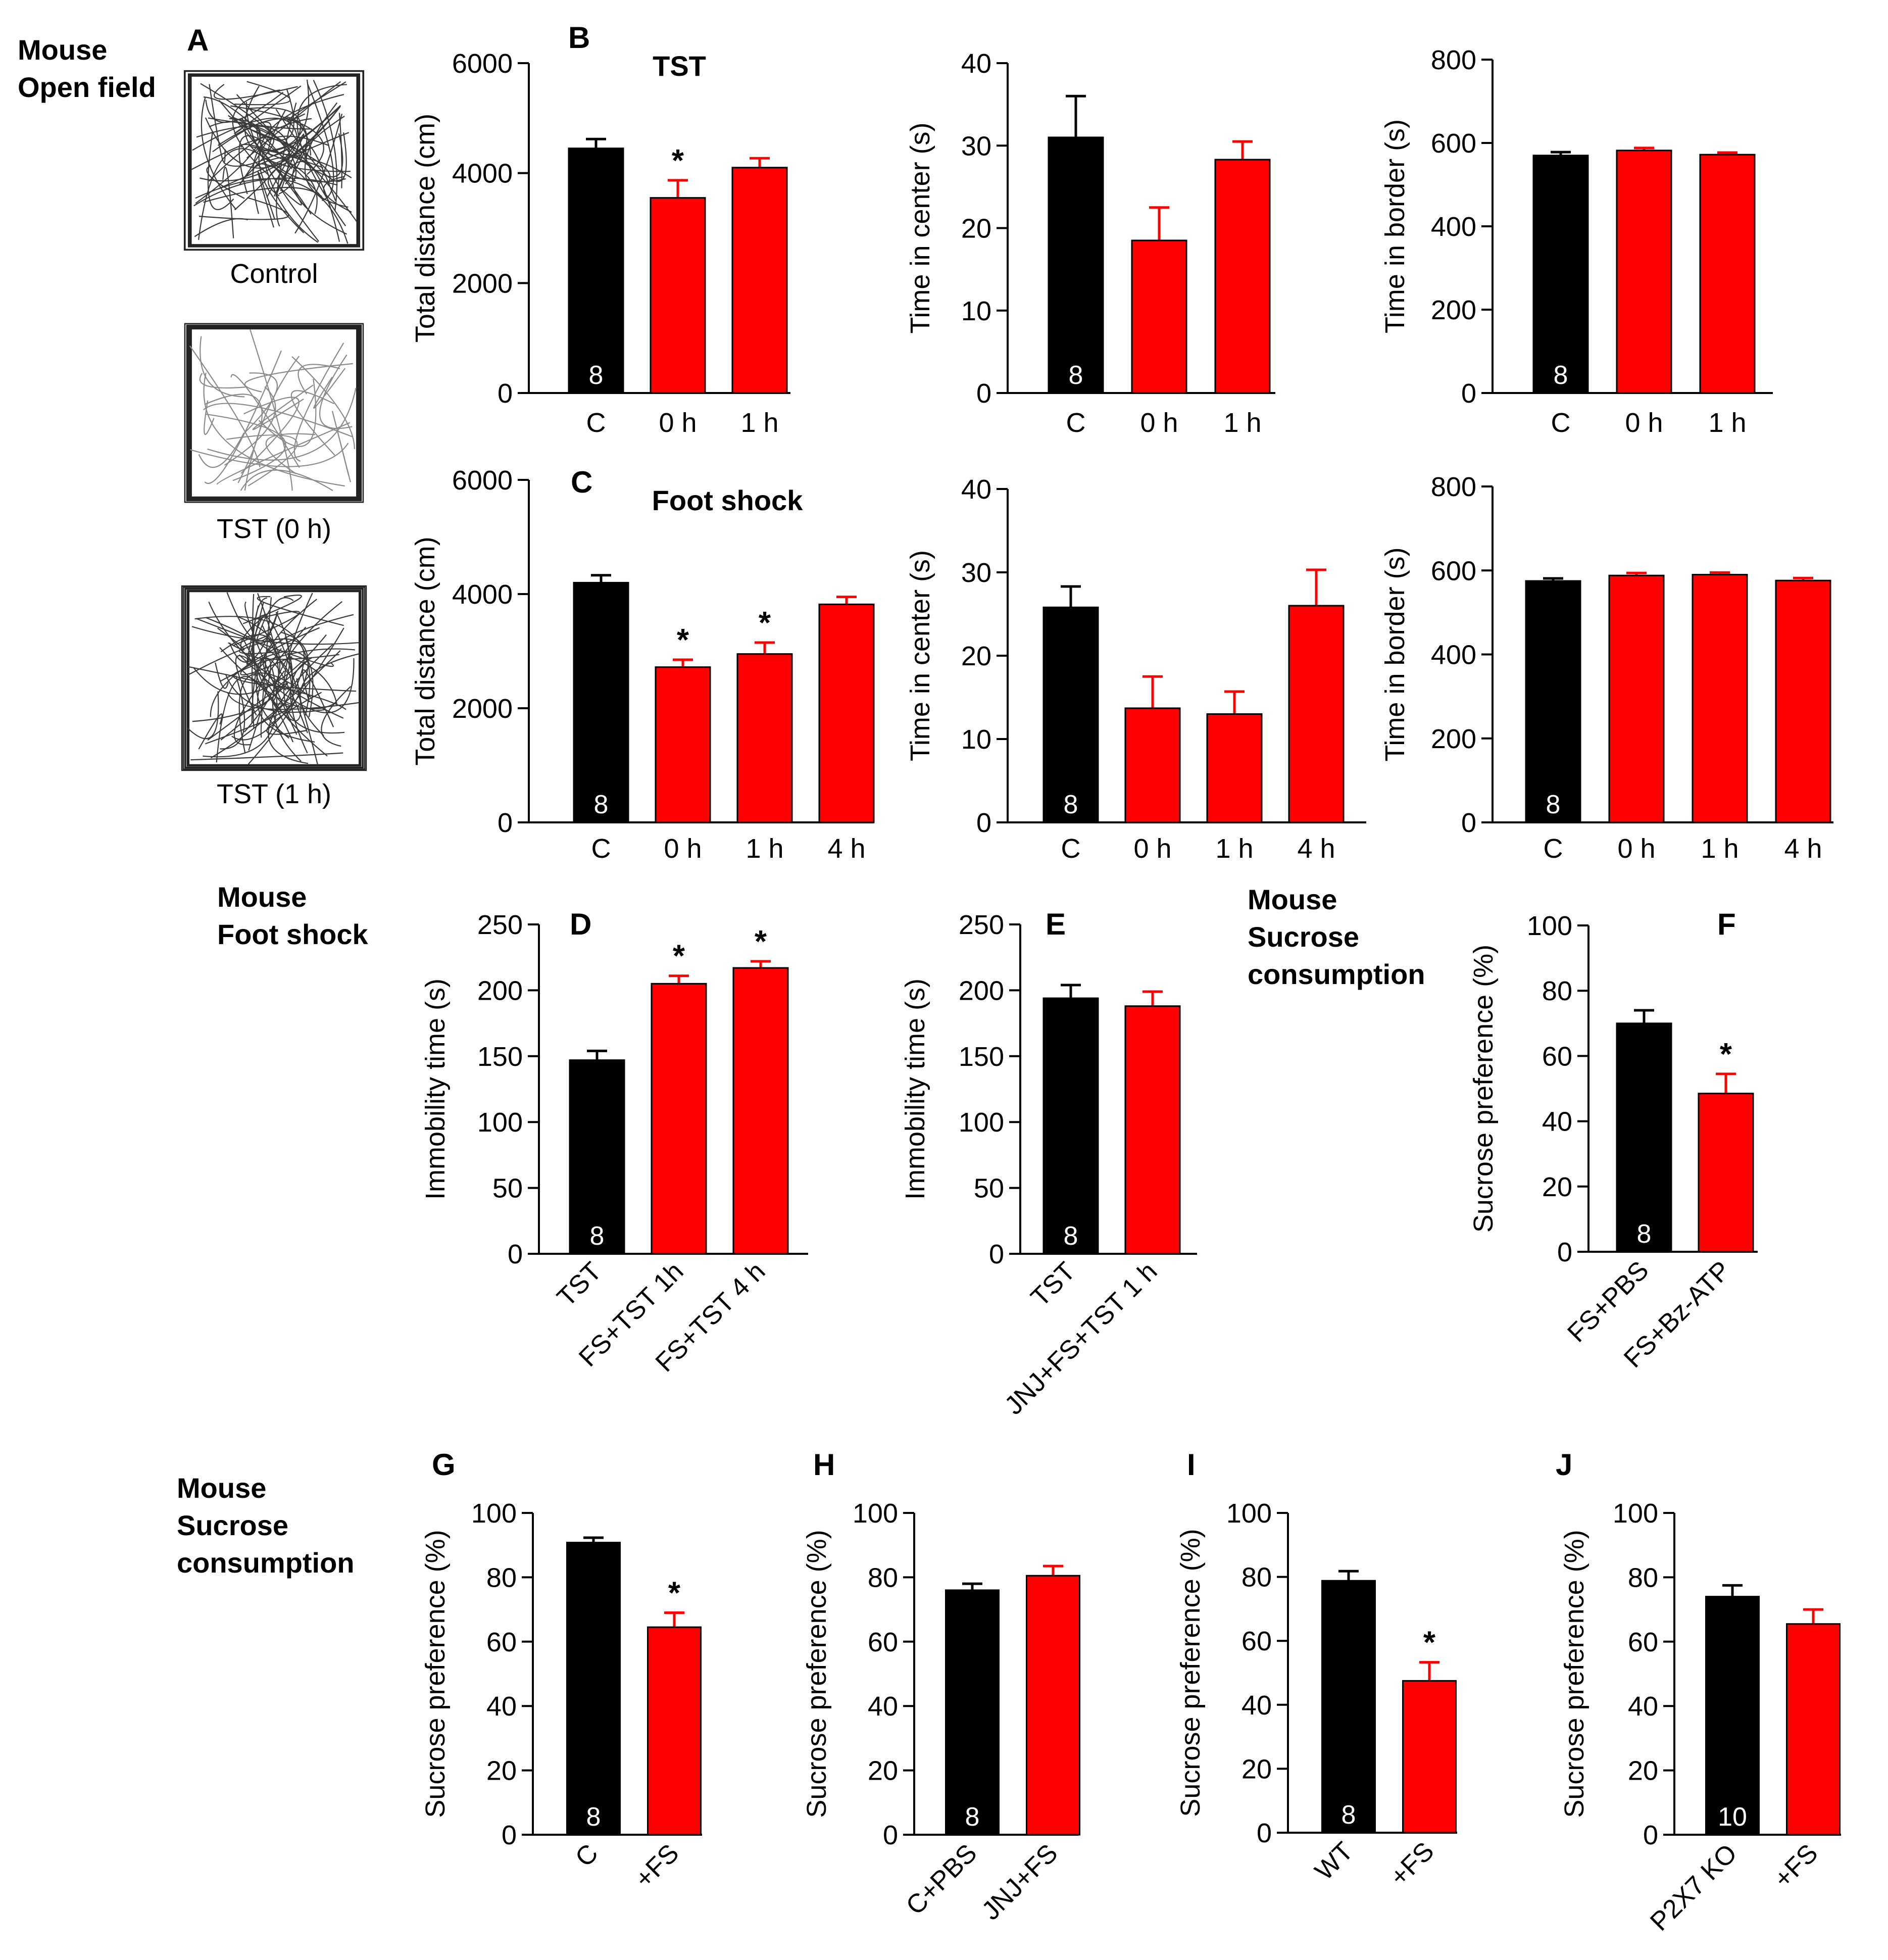  Describe the element at coordinates (728, 500) in the screenshot. I see `chart-title: Foot shock` at that location.